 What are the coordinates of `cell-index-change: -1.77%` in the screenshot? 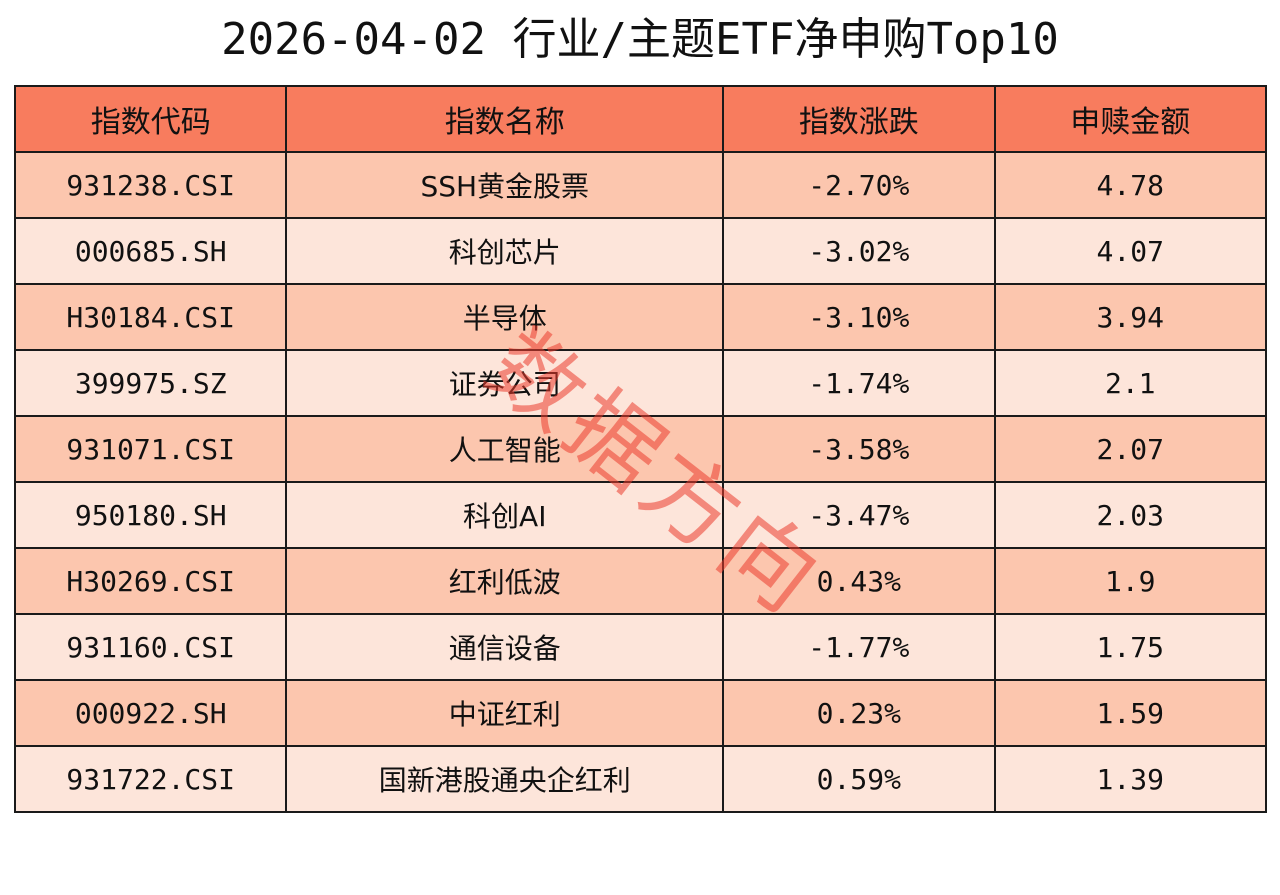 It's located at (859, 647).